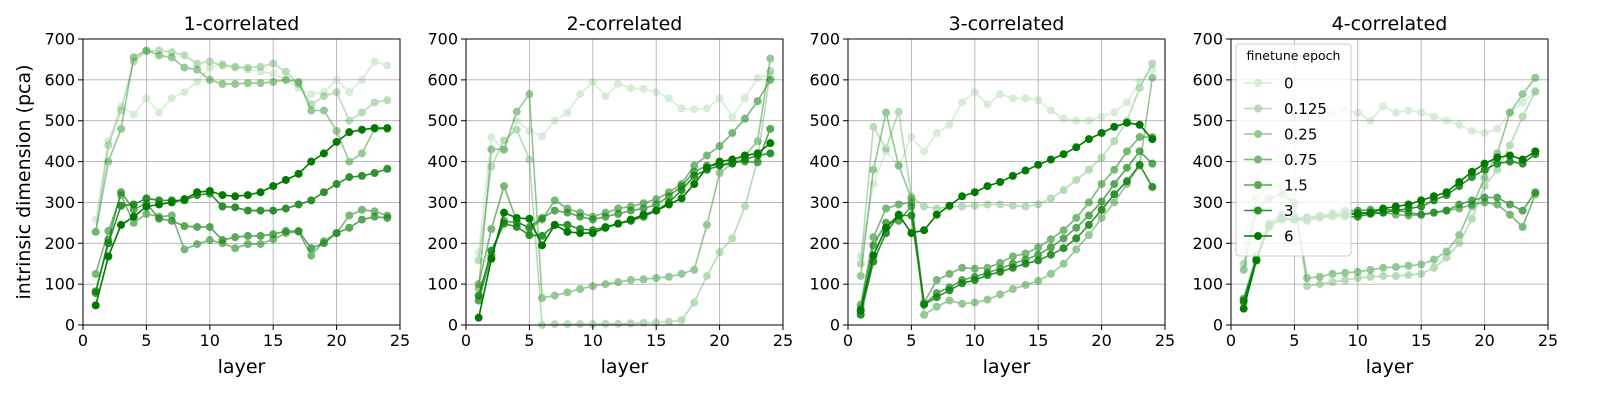 This screenshot has height=400, width=1600. I want to click on x-tick-label: 25, so click(1165, 340).